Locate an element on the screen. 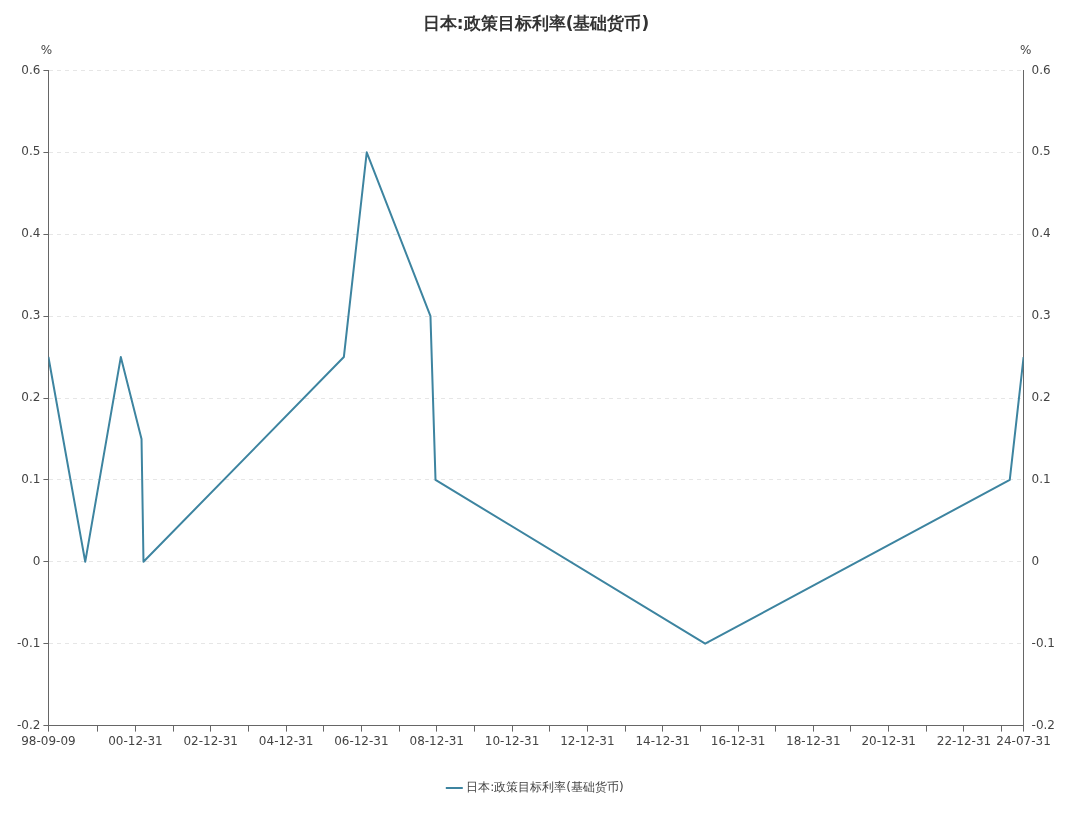 This screenshot has width=1080, height=824. y-tick-label: 0.1 is located at coordinates (31, 479).